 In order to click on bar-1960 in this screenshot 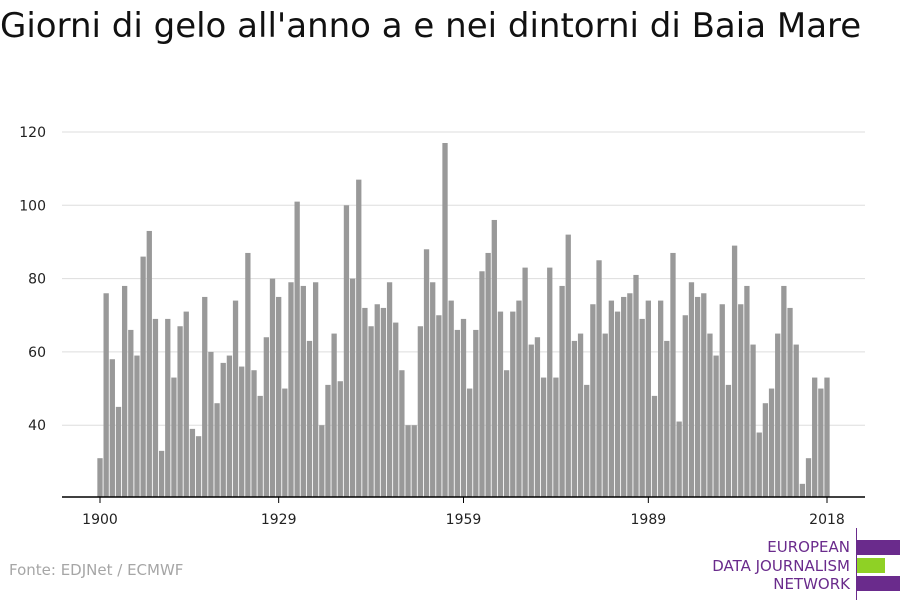, I will do `click(470, 442)`.